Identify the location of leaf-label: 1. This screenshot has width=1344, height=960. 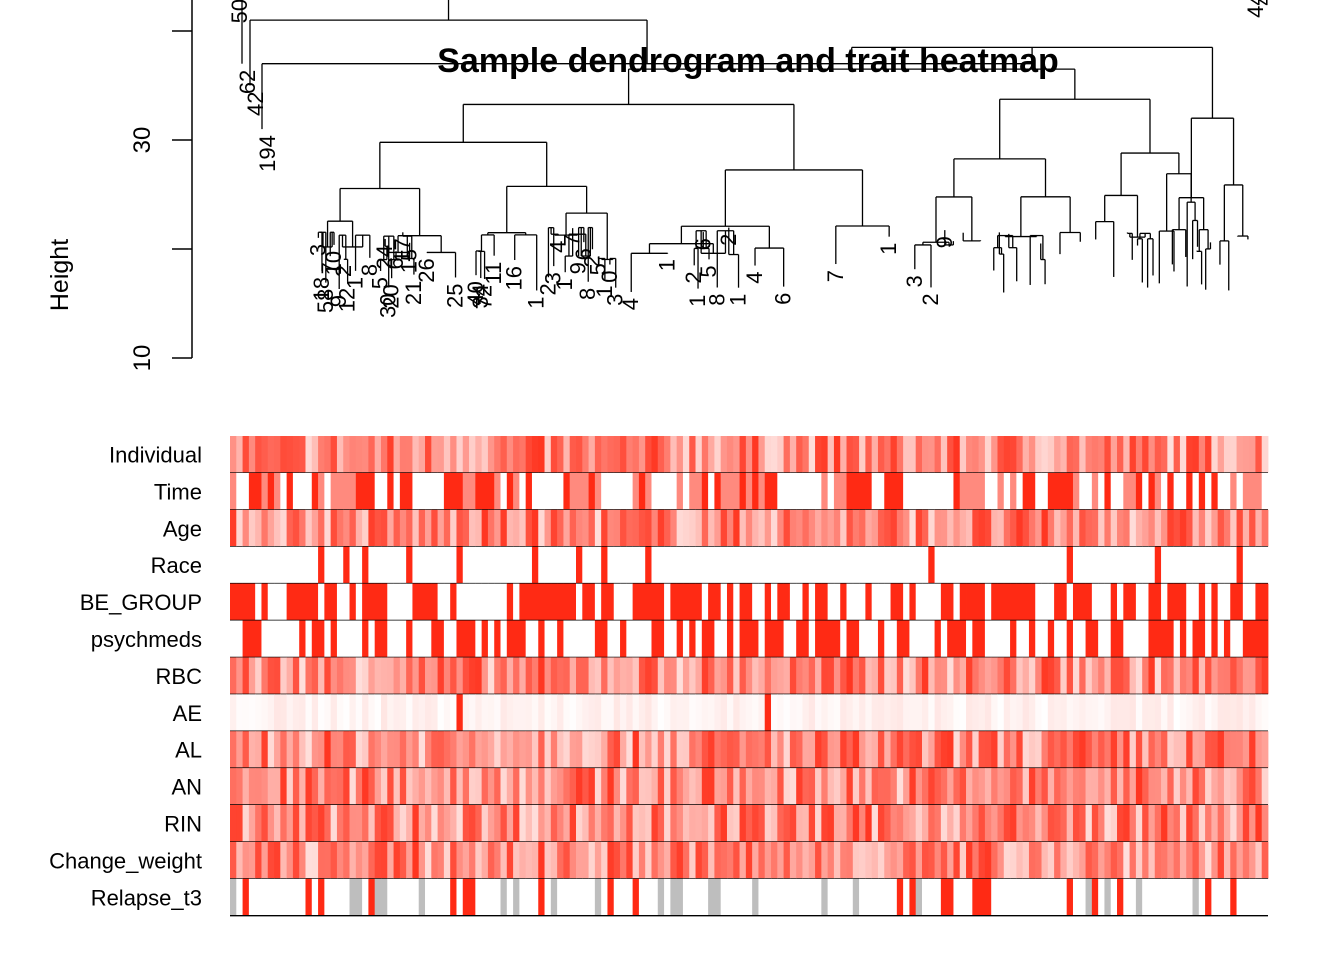
(604, 291).